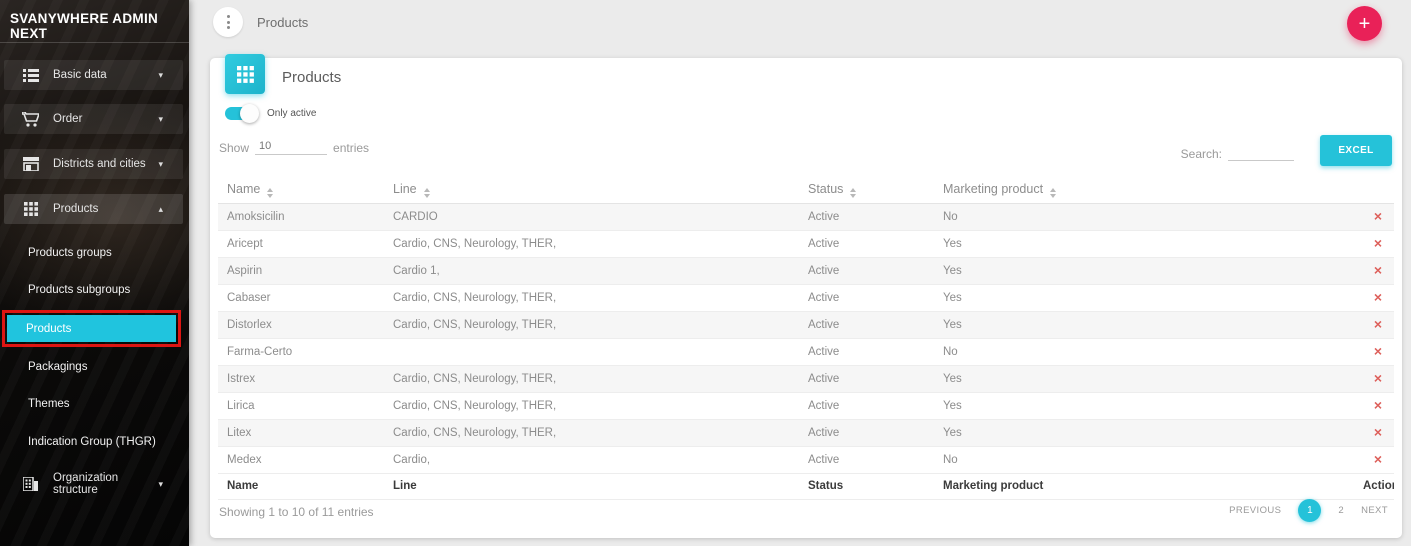 The width and height of the screenshot is (1411, 546). I want to click on column-header-line: Line, so click(591, 190).